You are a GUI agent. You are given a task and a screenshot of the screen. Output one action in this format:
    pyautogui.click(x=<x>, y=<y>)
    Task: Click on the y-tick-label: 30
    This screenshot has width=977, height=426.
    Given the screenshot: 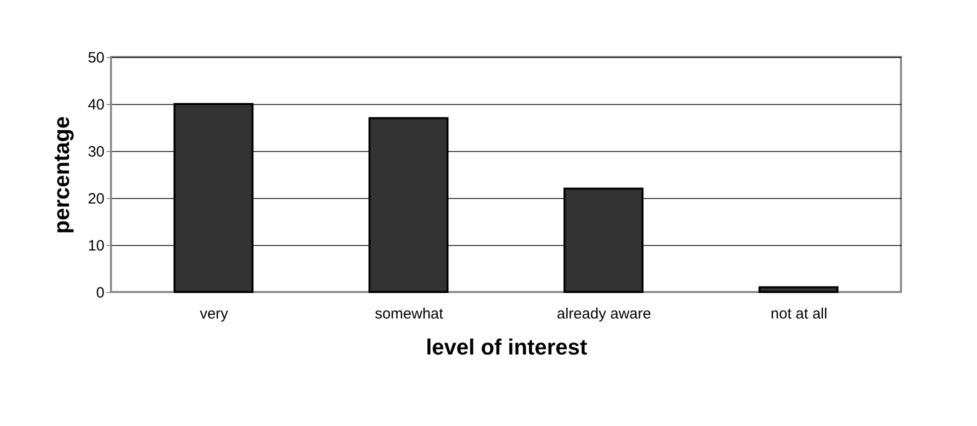 What is the action you would take?
    pyautogui.click(x=96, y=152)
    